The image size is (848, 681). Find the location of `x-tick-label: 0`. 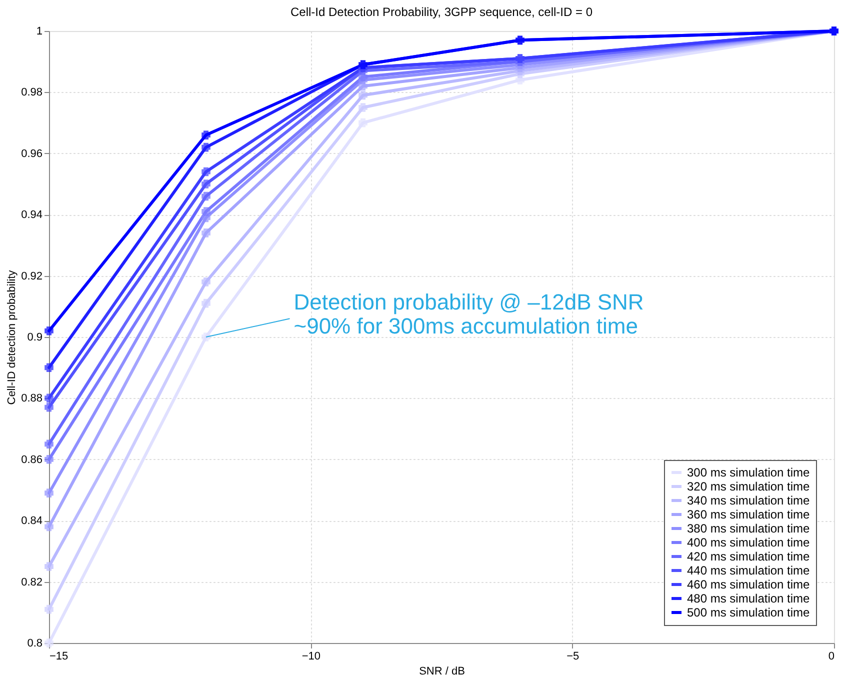

x-tick-label: 0 is located at coordinates (831, 656).